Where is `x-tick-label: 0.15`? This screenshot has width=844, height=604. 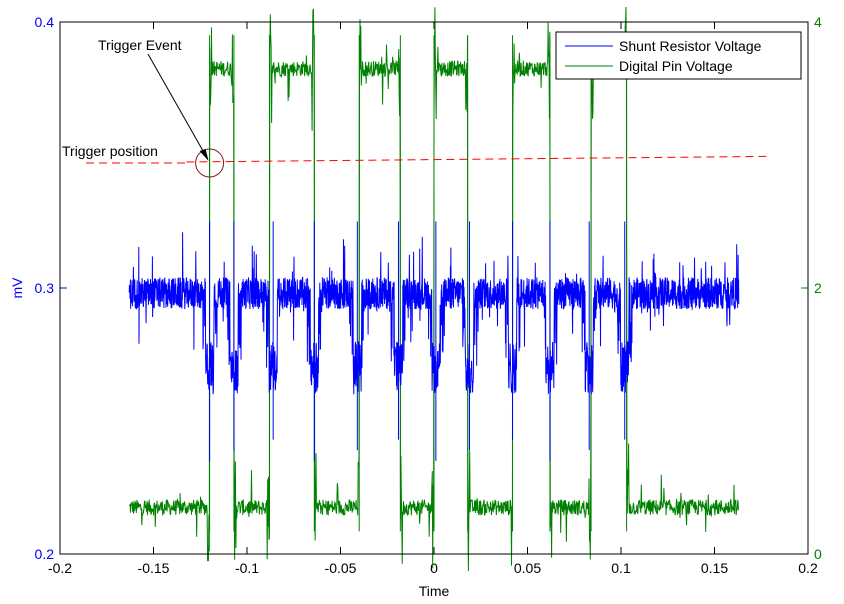
x-tick-label: 0.15 is located at coordinates (714, 568).